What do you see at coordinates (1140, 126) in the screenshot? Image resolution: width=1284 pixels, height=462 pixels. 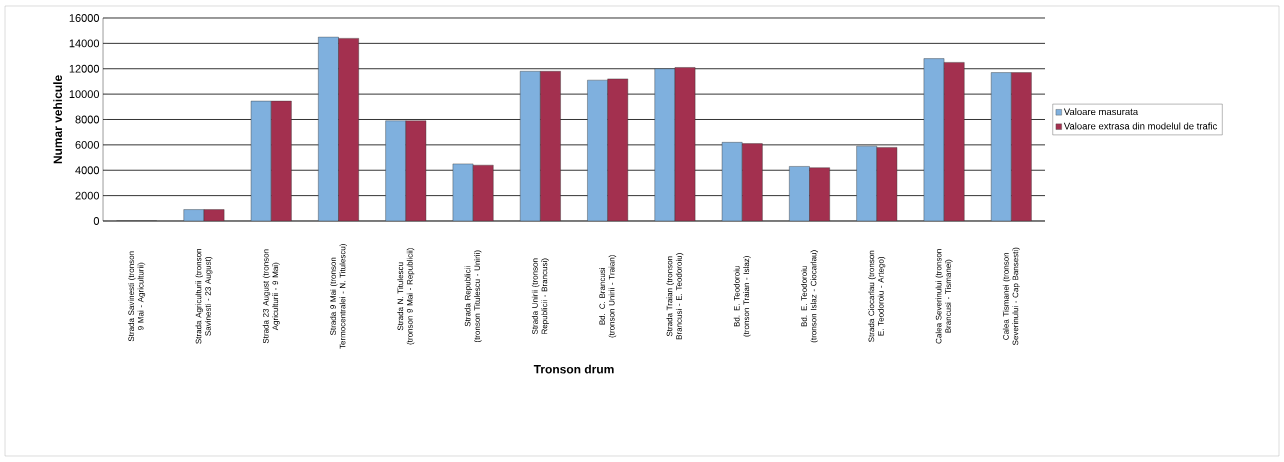 I see `legend-label: Valoare extrasa din modelul de trafic` at bounding box center [1140, 126].